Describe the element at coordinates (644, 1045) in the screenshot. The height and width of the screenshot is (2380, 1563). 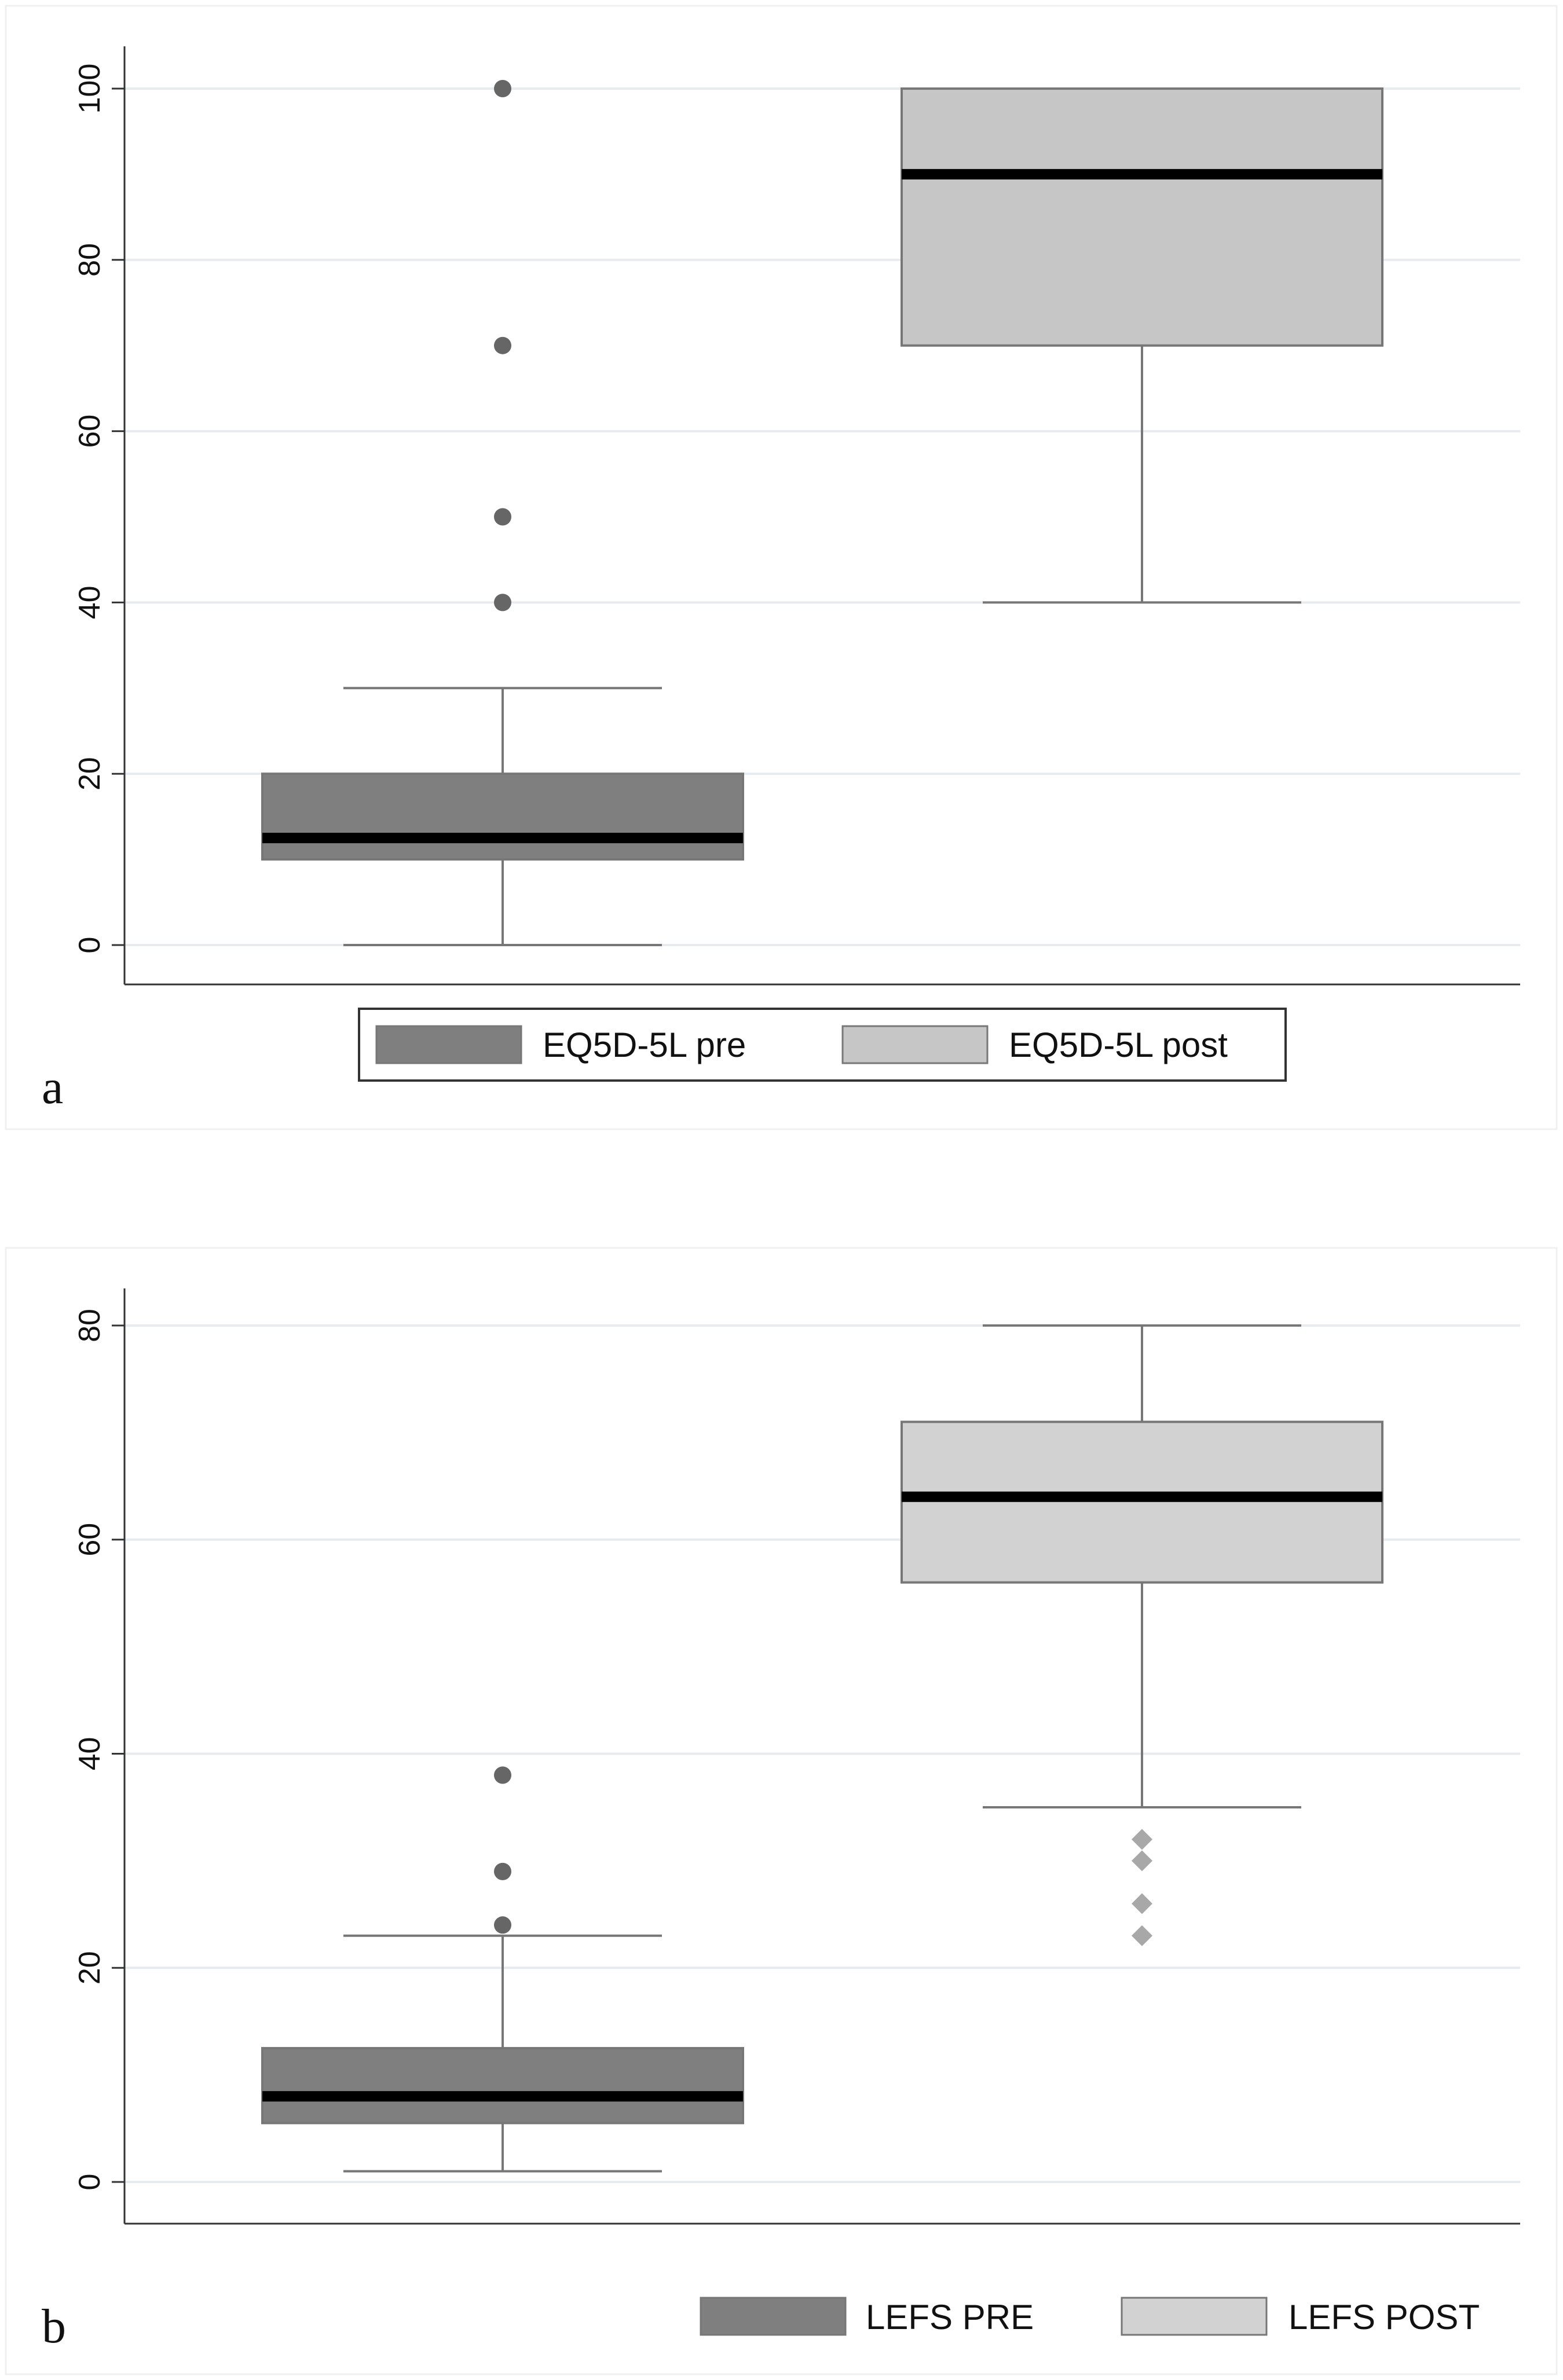
I see `legend-label: EQ5D-5L pre` at that location.